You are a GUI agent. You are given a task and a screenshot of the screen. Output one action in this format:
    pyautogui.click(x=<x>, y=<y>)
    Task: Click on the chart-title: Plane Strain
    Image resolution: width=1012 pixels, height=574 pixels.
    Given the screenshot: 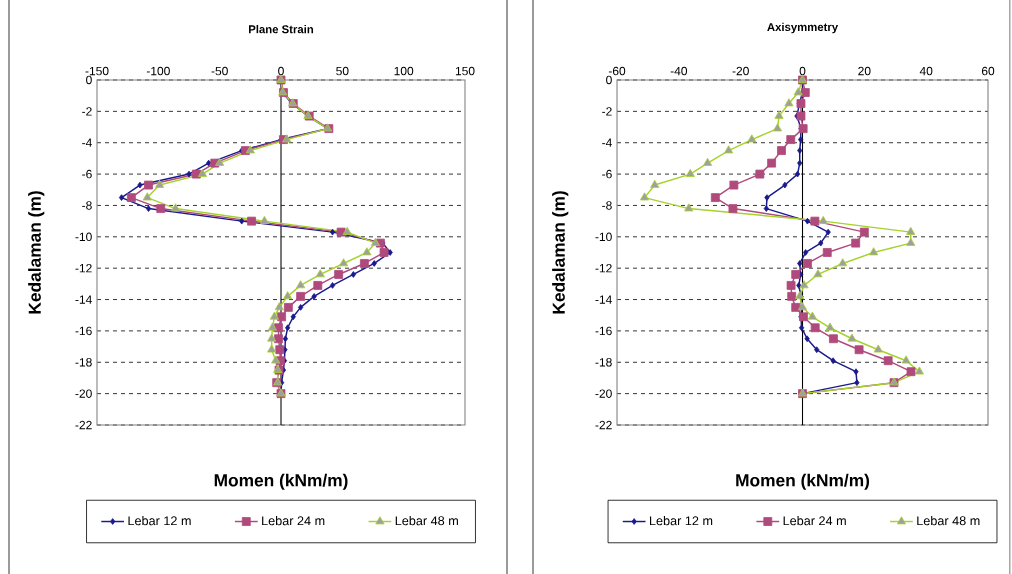 What is the action you would take?
    pyautogui.click(x=281, y=29)
    